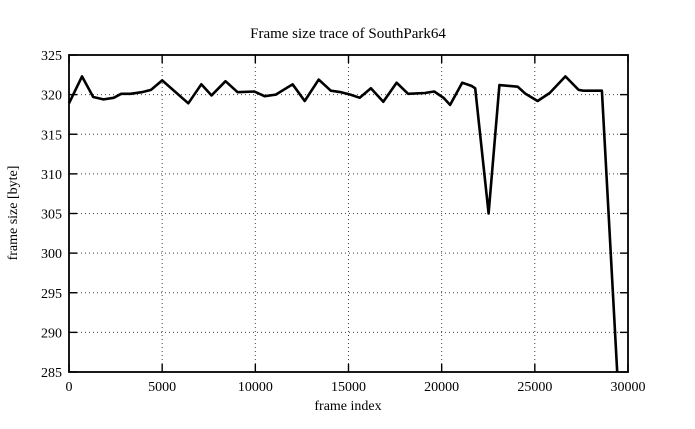 The image size is (695, 429). I want to click on y-tick-label: 310, so click(51, 175).